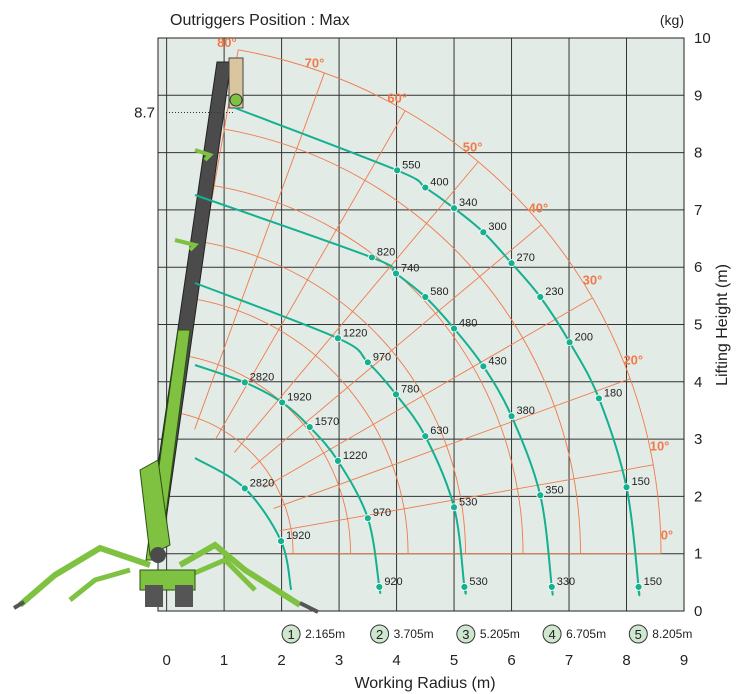 This screenshot has width=743, height=694. What do you see at coordinates (566, 582) in the screenshot?
I see `load-value: 330` at bounding box center [566, 582].